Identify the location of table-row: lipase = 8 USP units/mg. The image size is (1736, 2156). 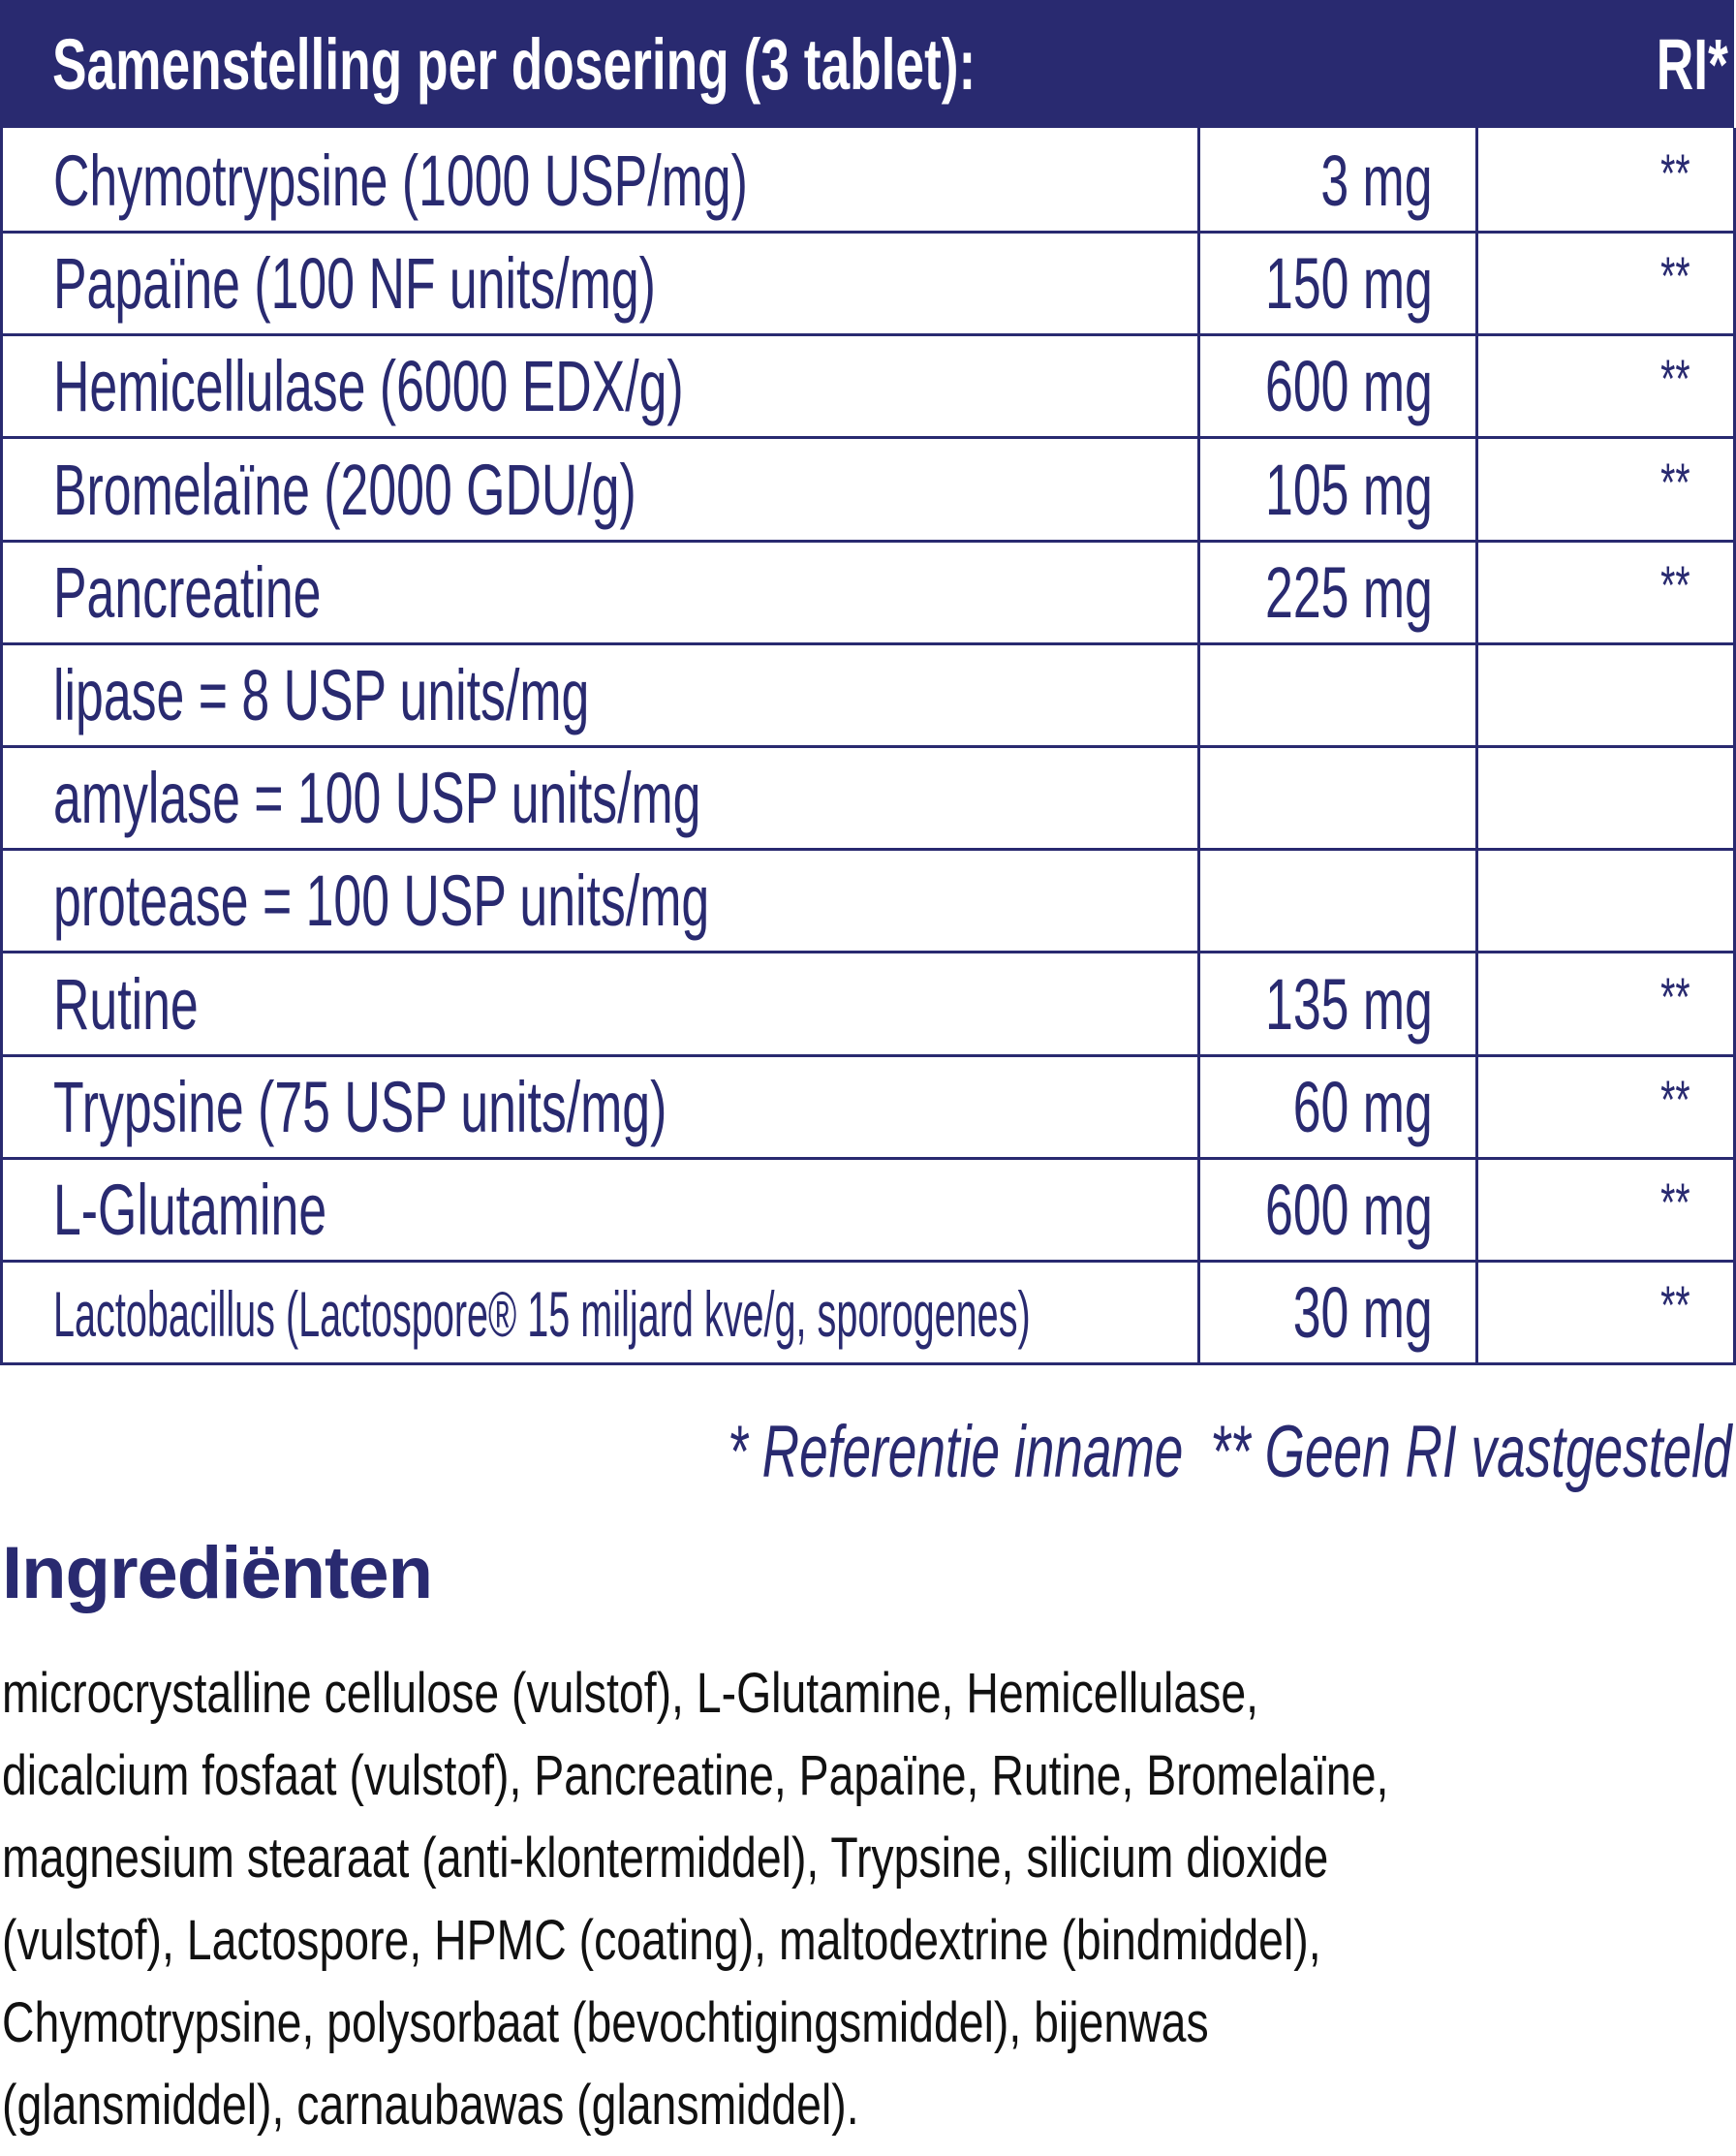
(868, 695).